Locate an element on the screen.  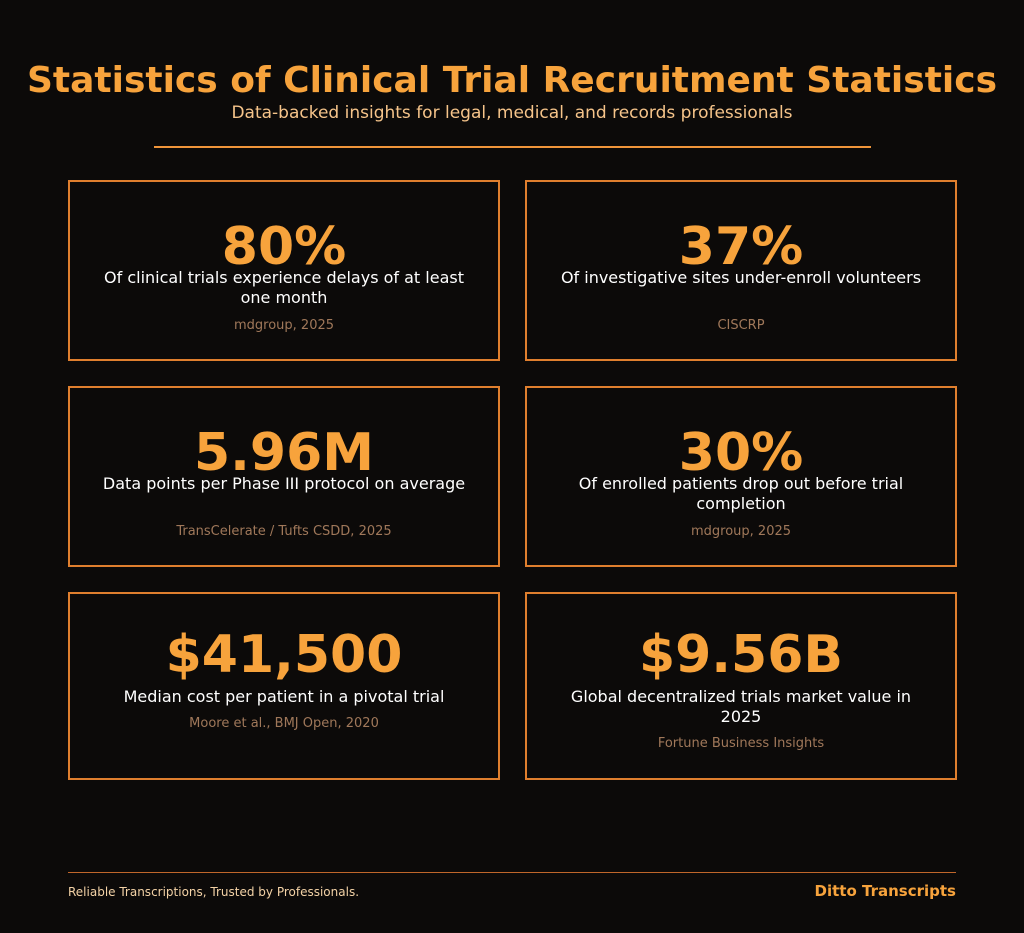
footer-divider is located at coordinates (512, 872).